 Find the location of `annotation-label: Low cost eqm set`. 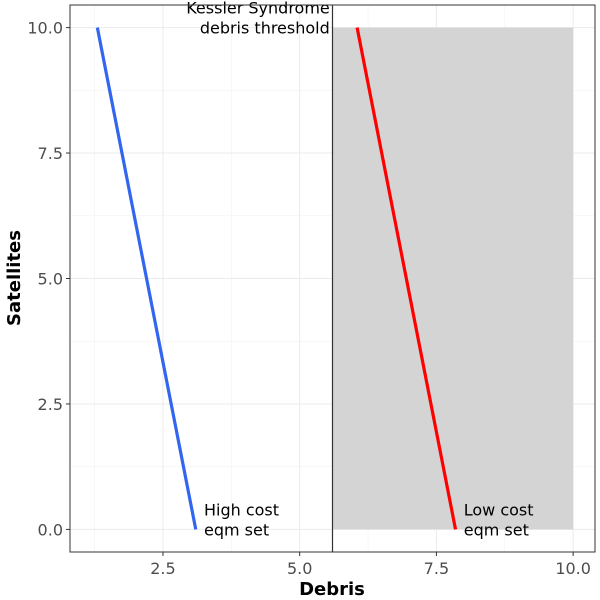

annotation-label: Low cost eqm set is located at coordinates (499, 519).